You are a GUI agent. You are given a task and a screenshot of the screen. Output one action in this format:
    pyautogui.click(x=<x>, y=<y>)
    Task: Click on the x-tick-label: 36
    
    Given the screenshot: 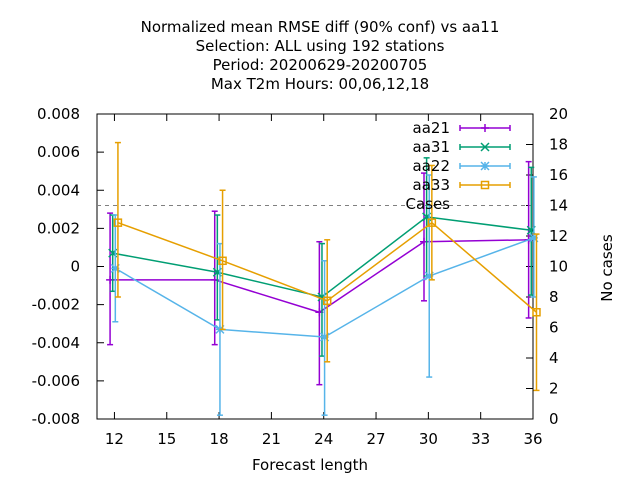 What is the action you would take?
    pyautogui.click(x=532, y=439)
    